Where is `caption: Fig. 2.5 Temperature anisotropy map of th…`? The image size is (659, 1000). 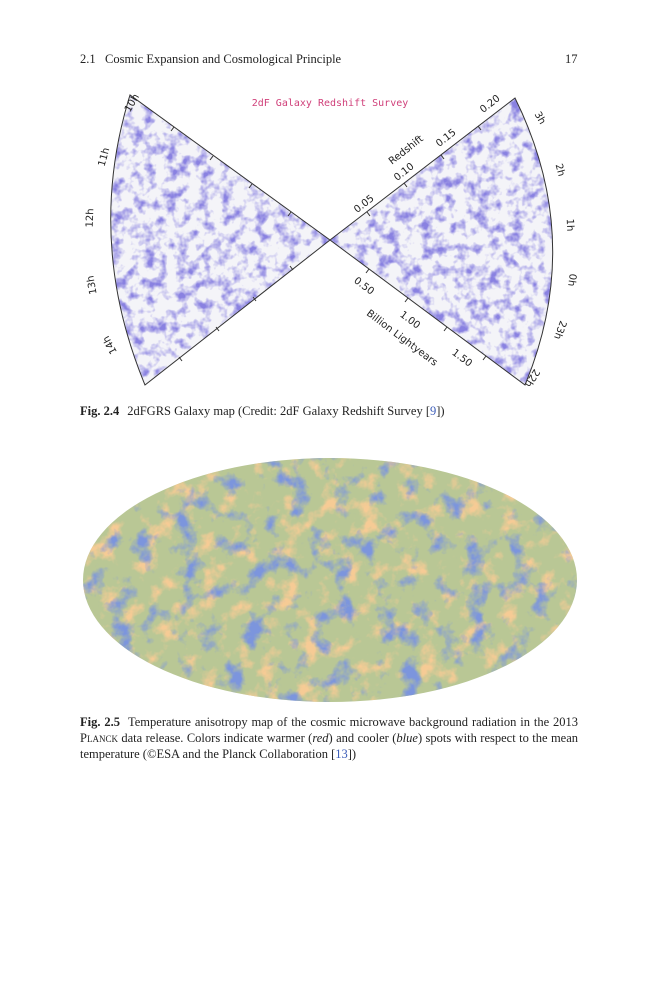 caption: Fig. 2.5 Temperature anisotropy map of th… is located at coordinates (329, 738).